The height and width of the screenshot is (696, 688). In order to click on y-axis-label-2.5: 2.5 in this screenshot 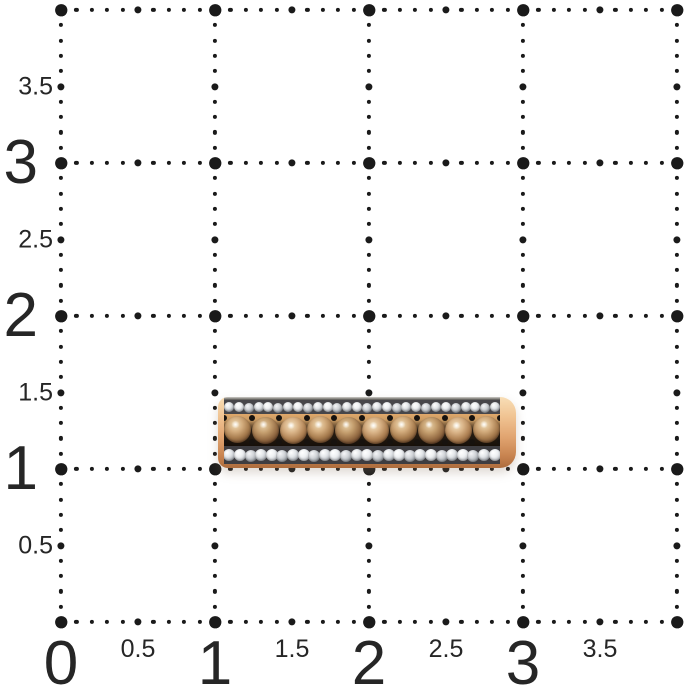, I will do `click(35, 239)`.